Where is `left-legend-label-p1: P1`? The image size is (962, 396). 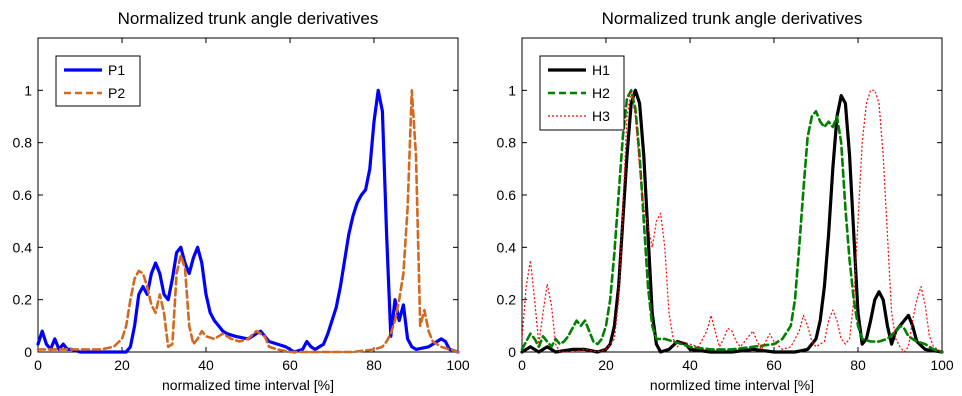
left-legend-label-p1: P1 is located at coordinates (116, 70).